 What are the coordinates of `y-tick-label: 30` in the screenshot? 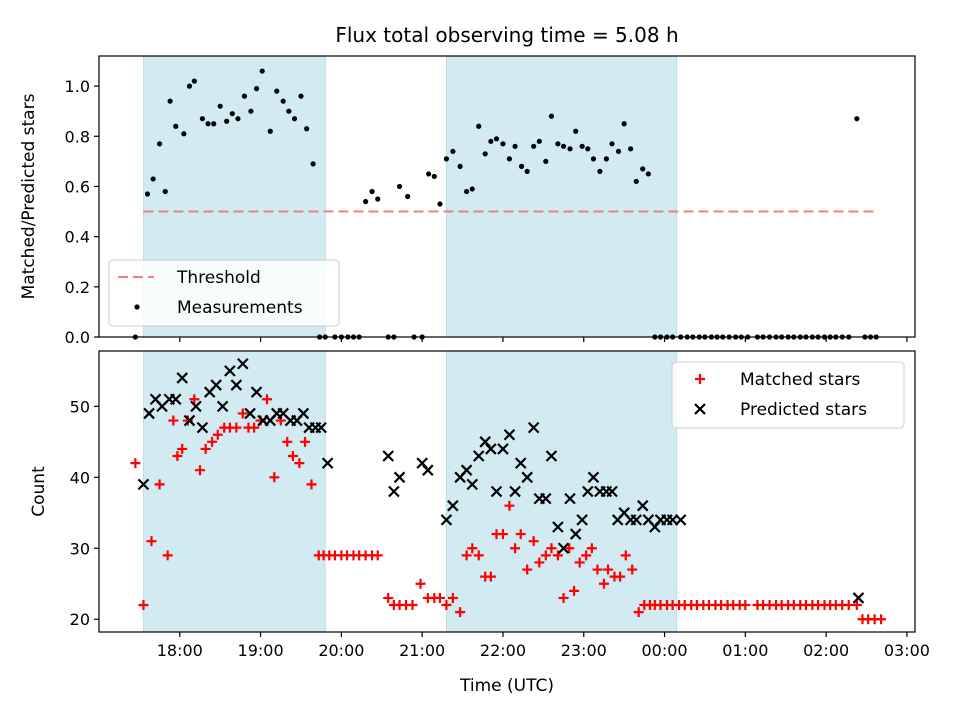 It's located at (80, 548).